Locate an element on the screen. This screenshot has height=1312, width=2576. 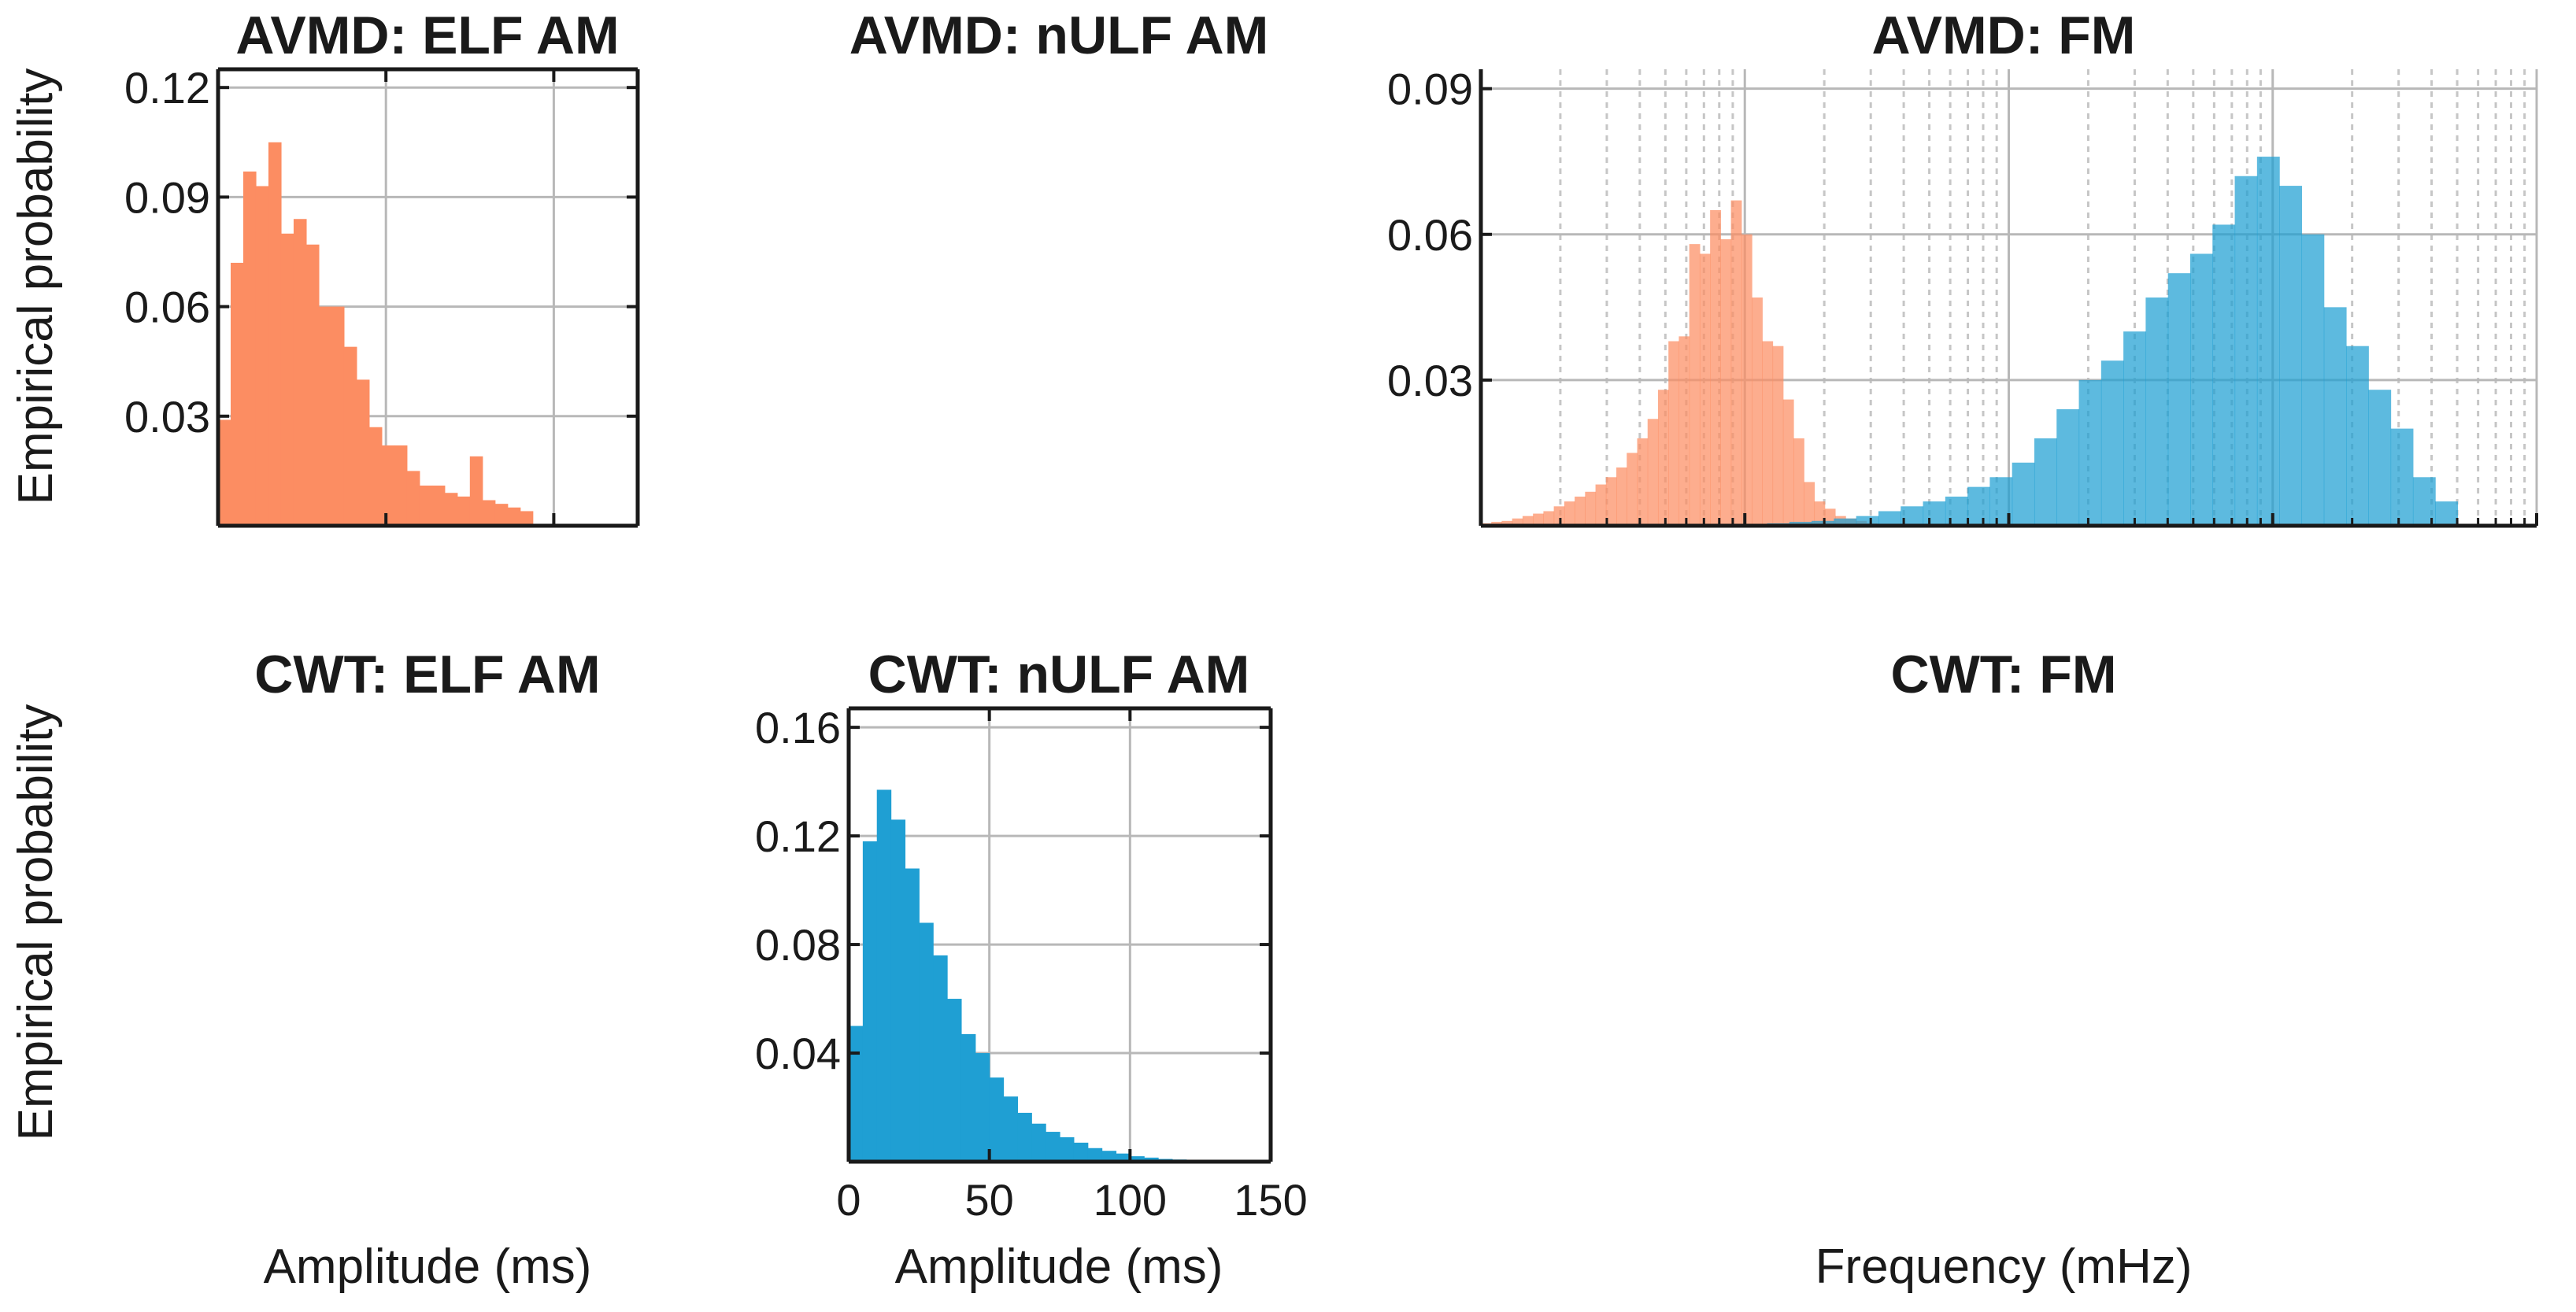
x-tick-label: 0 is located at coordinates (848, 1200).